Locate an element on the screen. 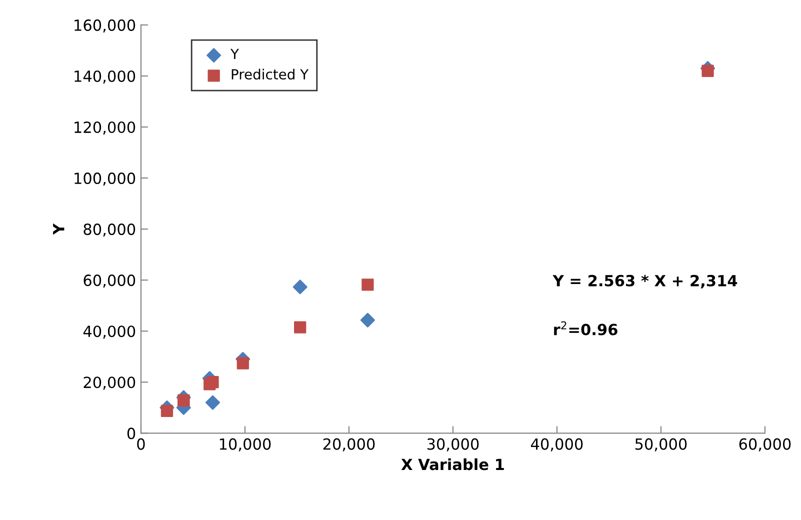 This screenshot has width=801, height=520. x-tick-label: 40,000 is located at coordinates (556, 445).